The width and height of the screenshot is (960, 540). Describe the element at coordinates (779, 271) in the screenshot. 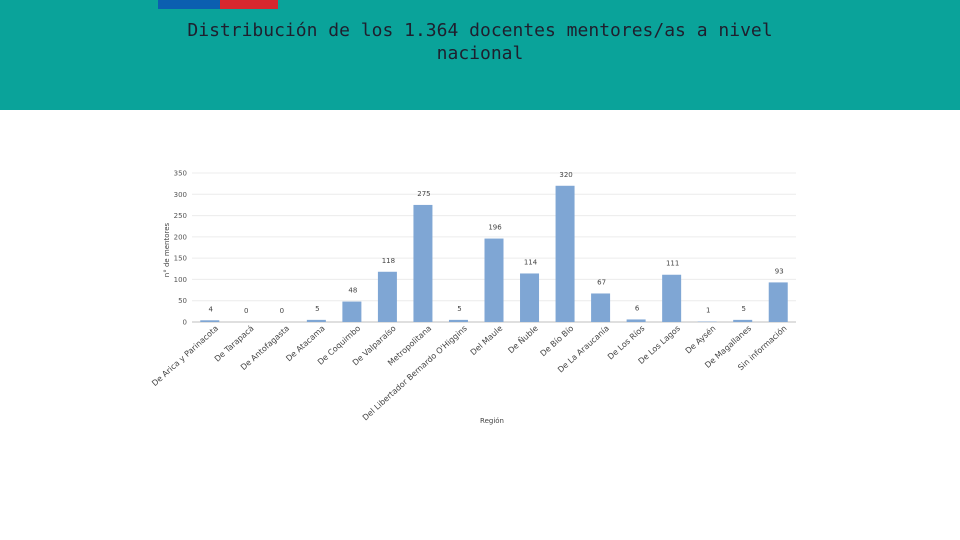

I see `data-label: 93` at that location.